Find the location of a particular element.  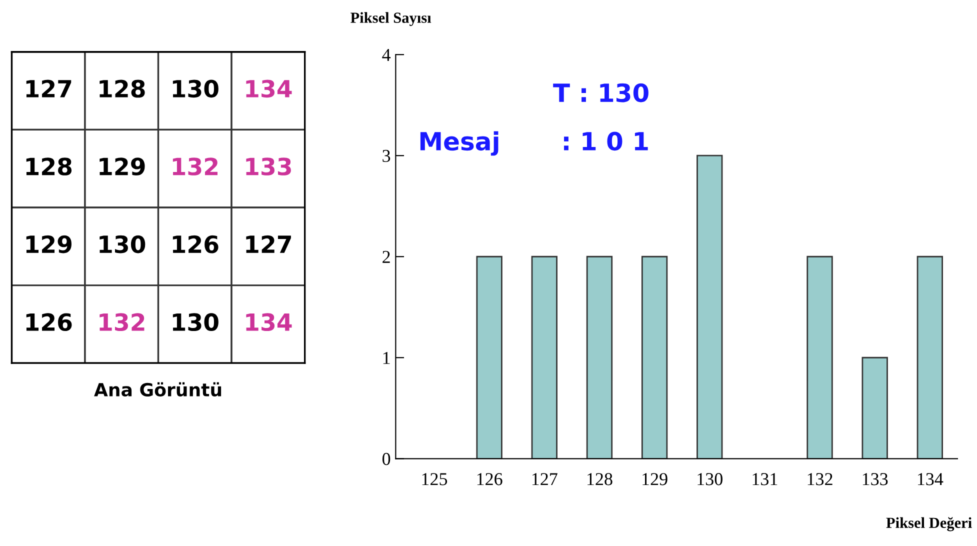

x-tick-label: 127 is located at coordinates (545, 479).